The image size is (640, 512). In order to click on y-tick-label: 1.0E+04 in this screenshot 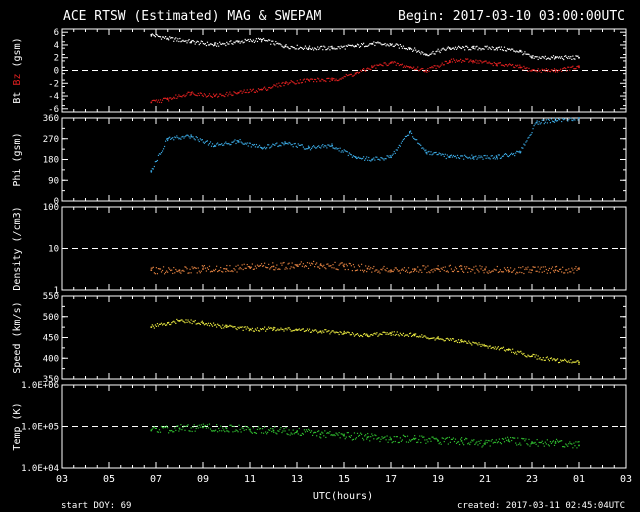, I will do `click(40, 469)`.